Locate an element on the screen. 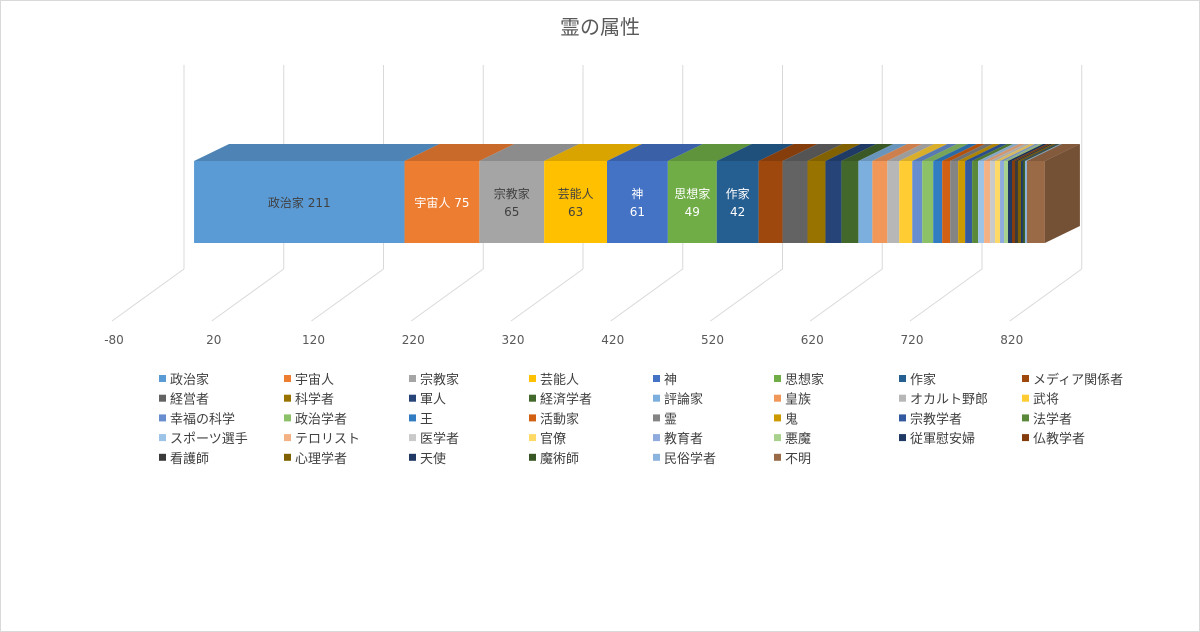 The width and height of the screenshot is (1200, 632). legend-item-28: 教育者 is located at coordinates (678, 439).